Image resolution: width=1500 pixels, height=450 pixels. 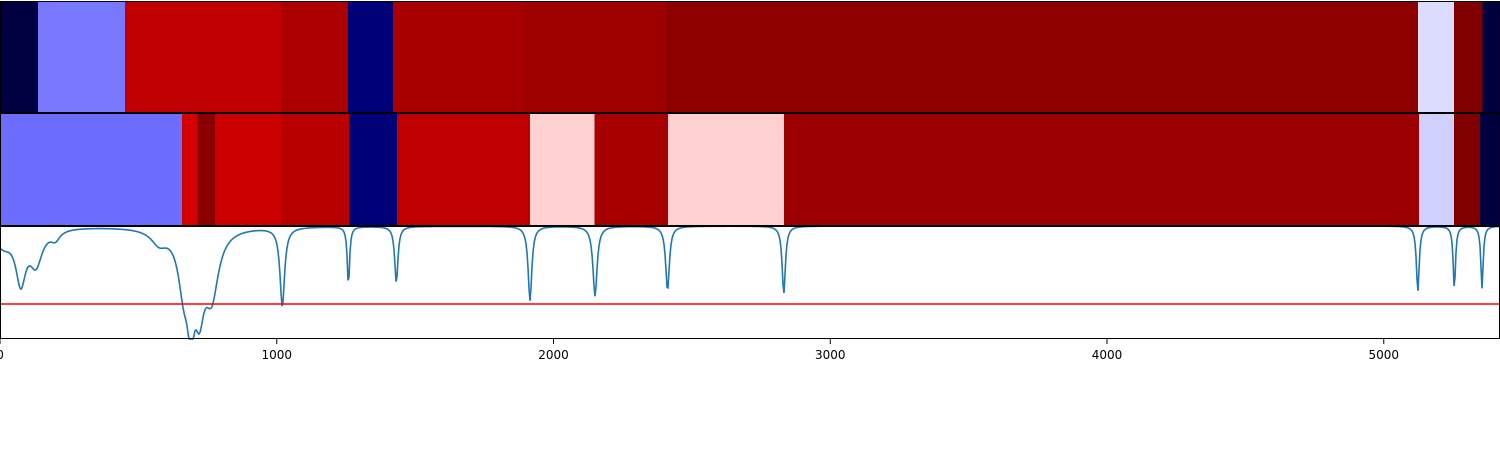 I want to click on x-tick-label-3: 3000, so click(x=830, y=355).